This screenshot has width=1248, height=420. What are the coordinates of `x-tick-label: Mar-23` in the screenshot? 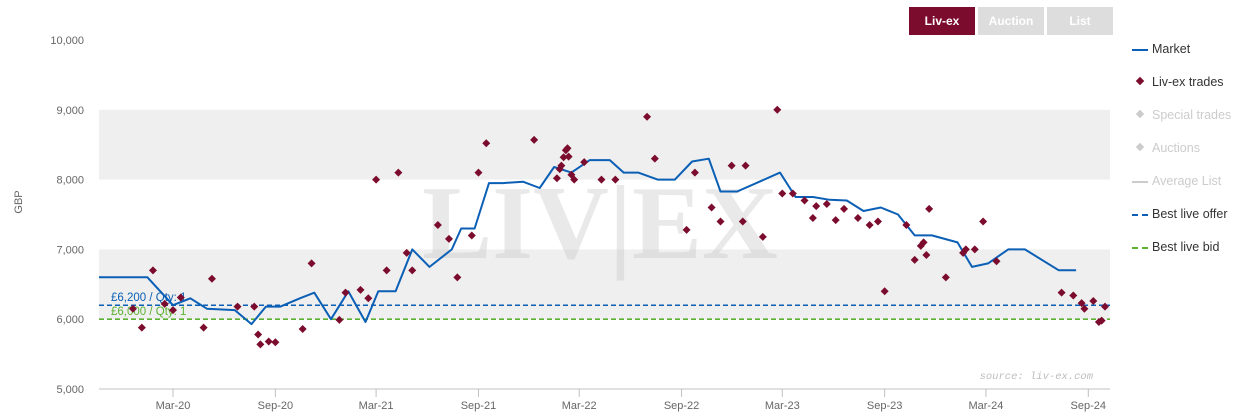 It's located at (782, 406).